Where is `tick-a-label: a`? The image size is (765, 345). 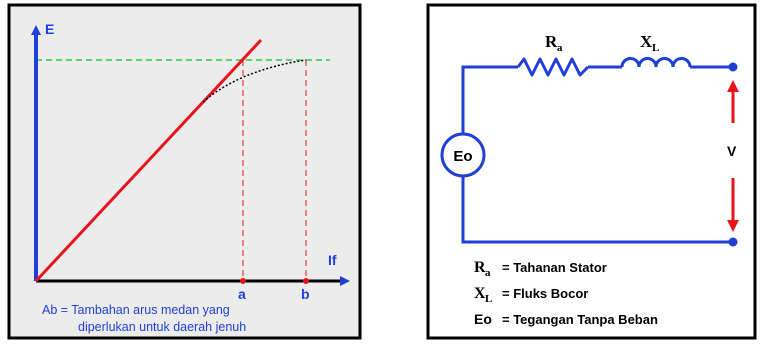 tick-a-label: a is located at coordinates (242, 294).